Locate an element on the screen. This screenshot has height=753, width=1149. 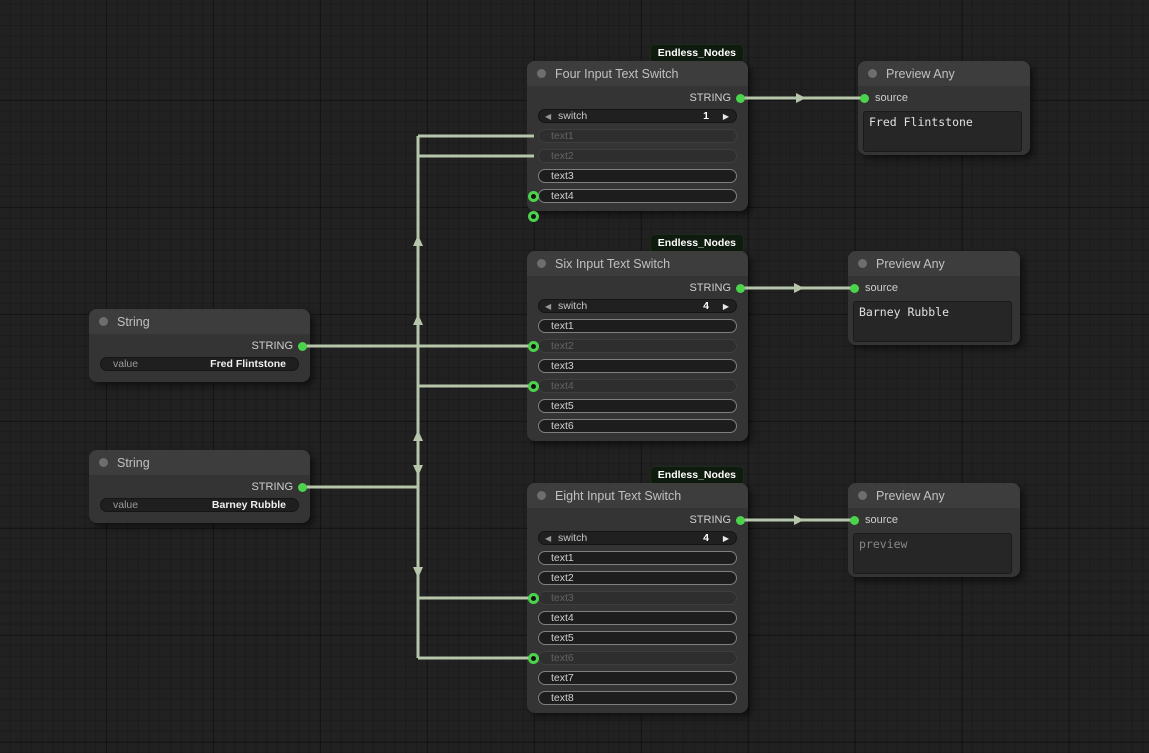
node-title: Eight Input Text Switch is located at coordinates (618, 495).